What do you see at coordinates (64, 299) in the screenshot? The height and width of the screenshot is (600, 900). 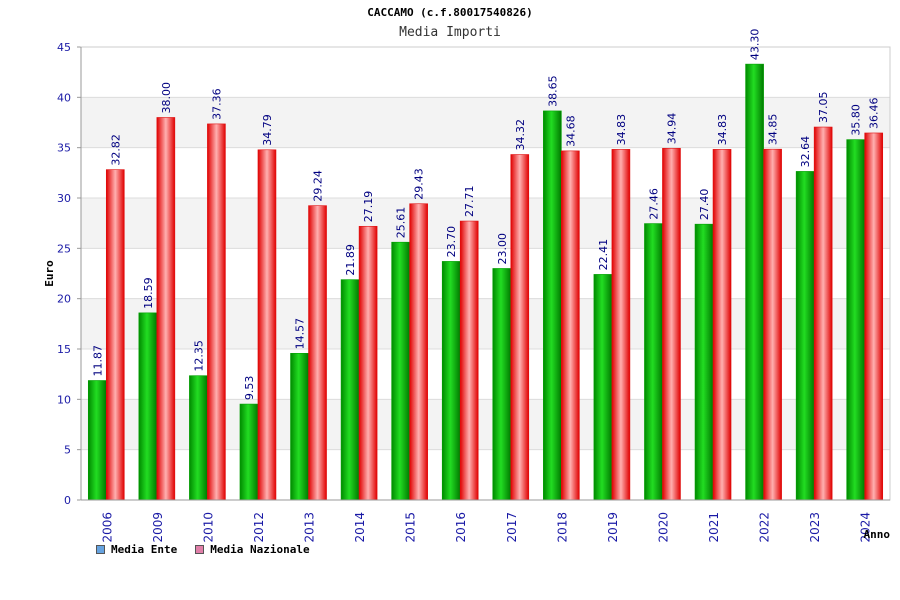 I see `y-tick-label: 20` at bounding box center [64, 299].